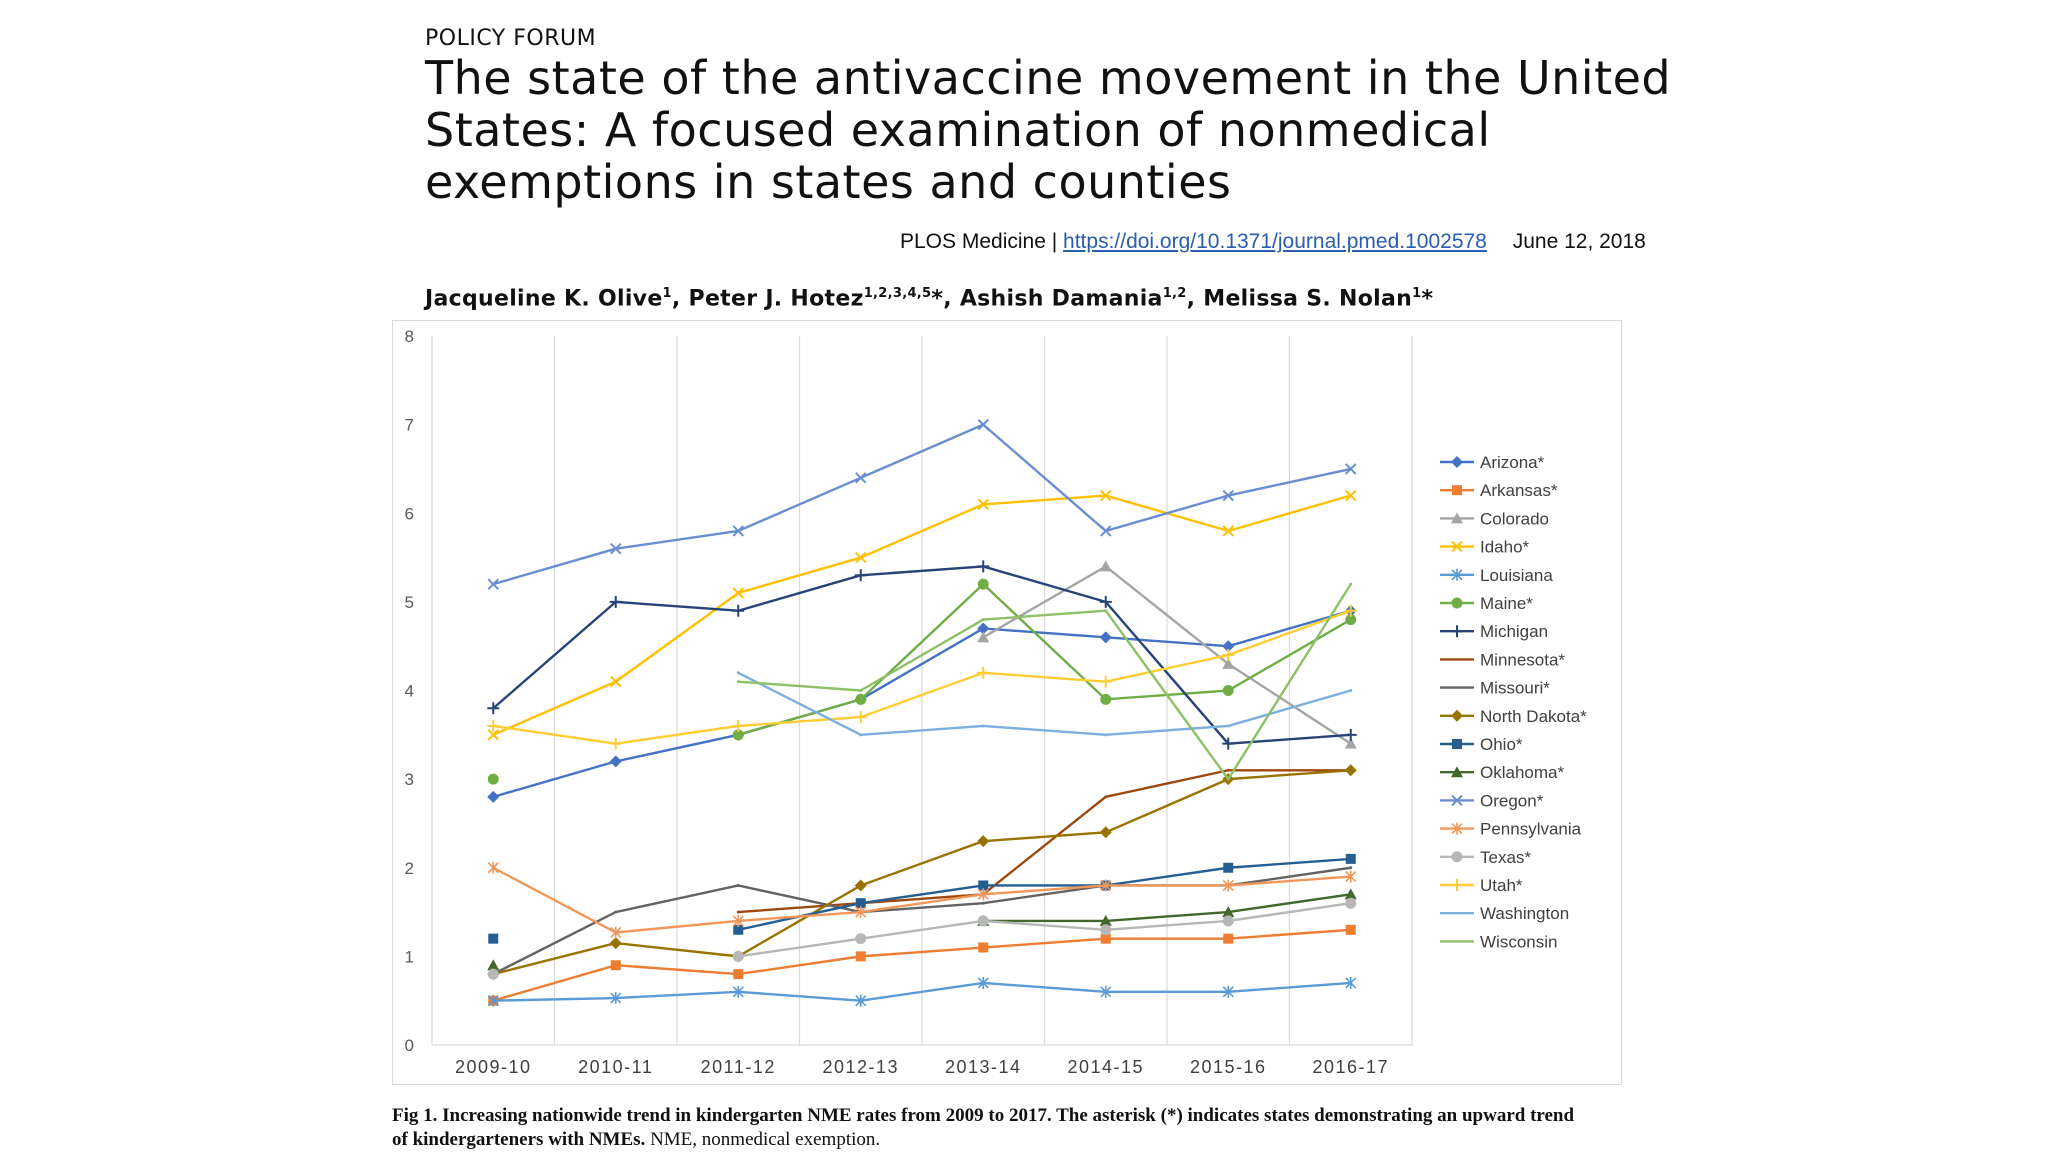  Describe the element at coordinates (415, 1115) in the screenshot. I see `caption-label: Fig 1.` at that location.